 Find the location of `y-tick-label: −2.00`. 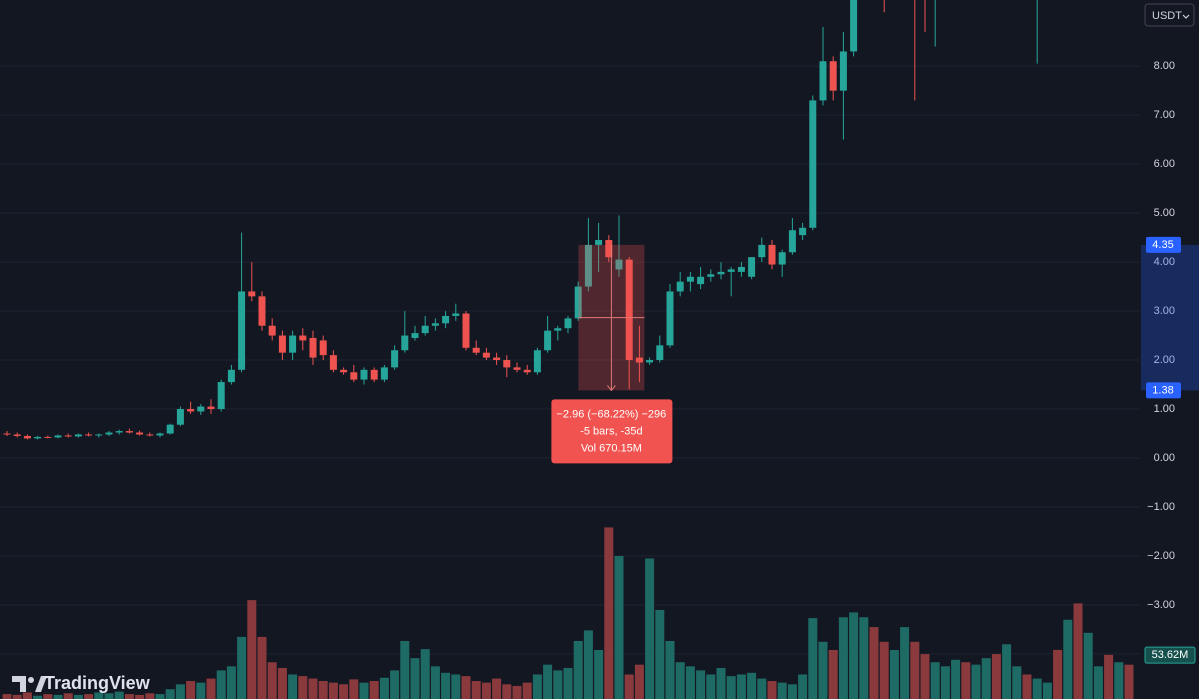

y-tick-label: −2.00 is located at coordinates (1161, 556).